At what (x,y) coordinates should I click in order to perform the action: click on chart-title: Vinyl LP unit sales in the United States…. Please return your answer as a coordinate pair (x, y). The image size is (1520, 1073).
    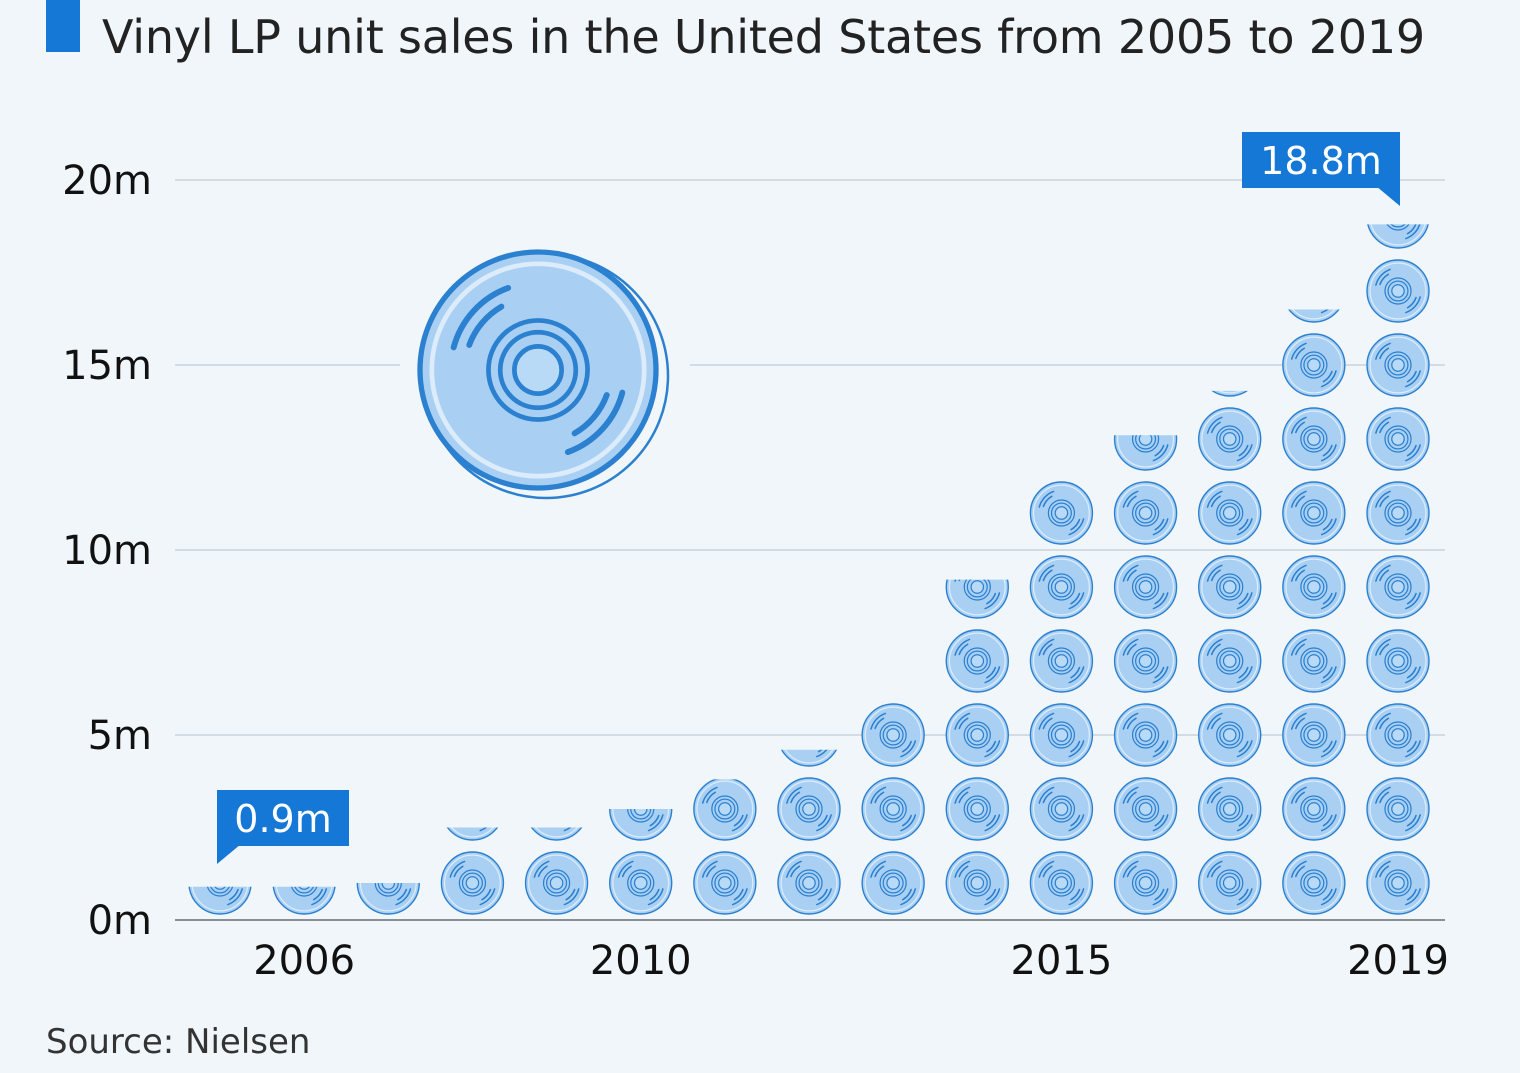
    Looking at the image, I should click on (763, 37).